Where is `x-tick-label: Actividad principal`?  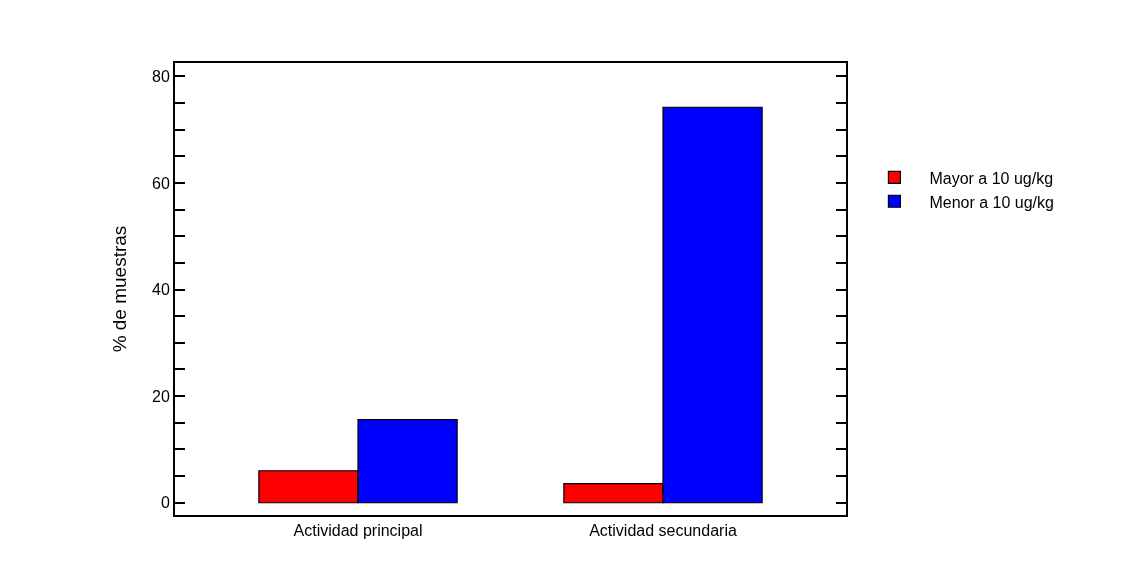 x-tick-label: Actividad principal is located at coordinates (358, 531).